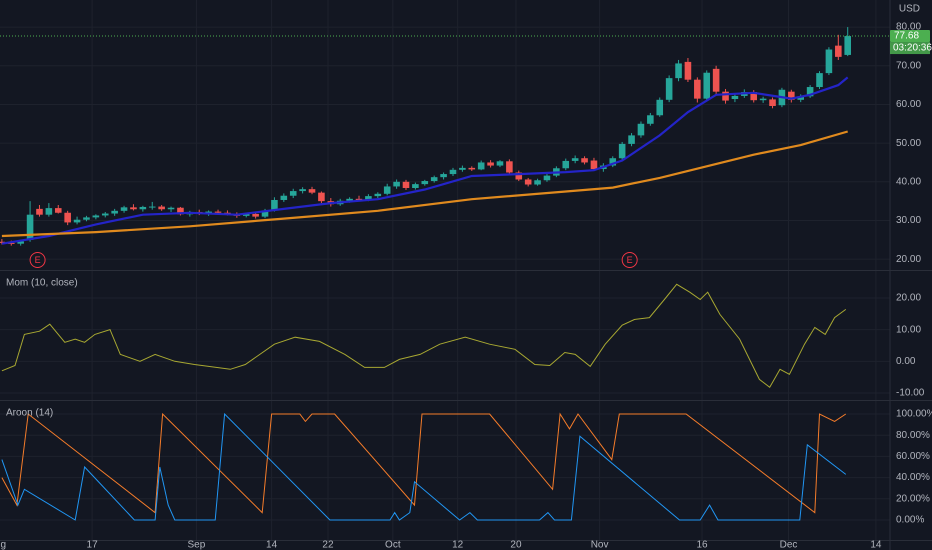 The image size is (932, 550). What do you see at coordinates (93, 545) in the screenshot?
I see `x-tick-label: 17` at bounding box center [93, 545].